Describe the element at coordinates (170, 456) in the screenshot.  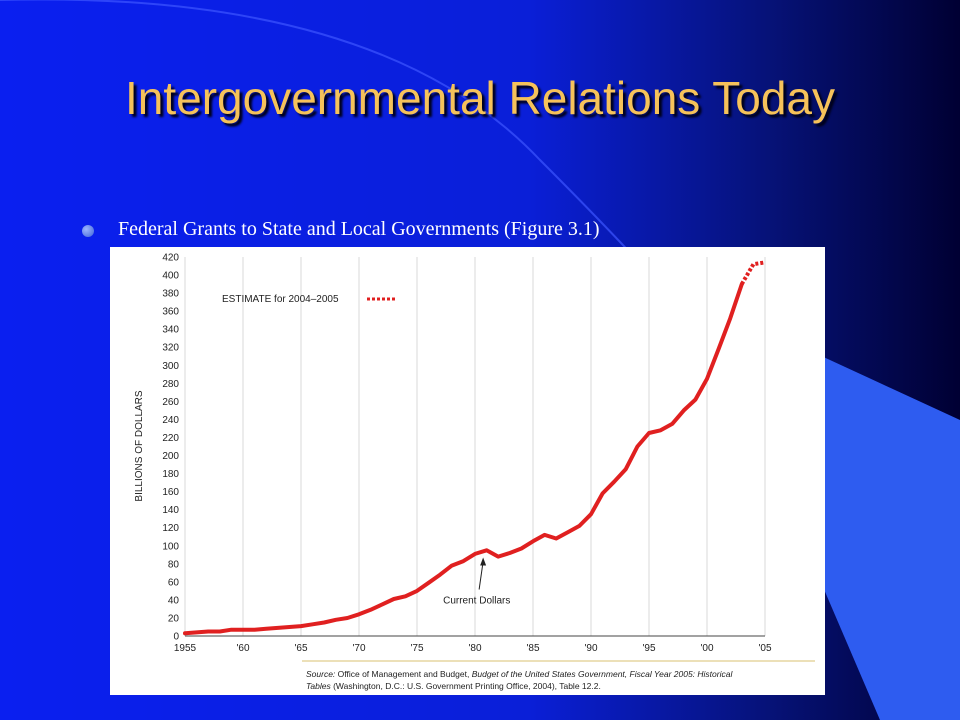
I see `y-tick-label: 200` at that location.